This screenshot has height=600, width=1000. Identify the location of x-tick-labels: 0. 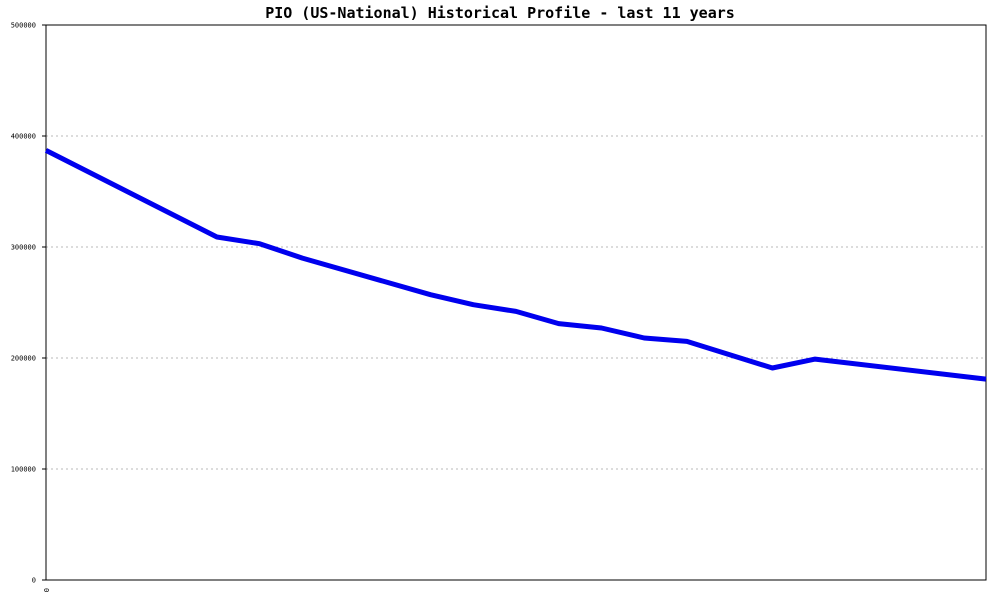
(46, 590).